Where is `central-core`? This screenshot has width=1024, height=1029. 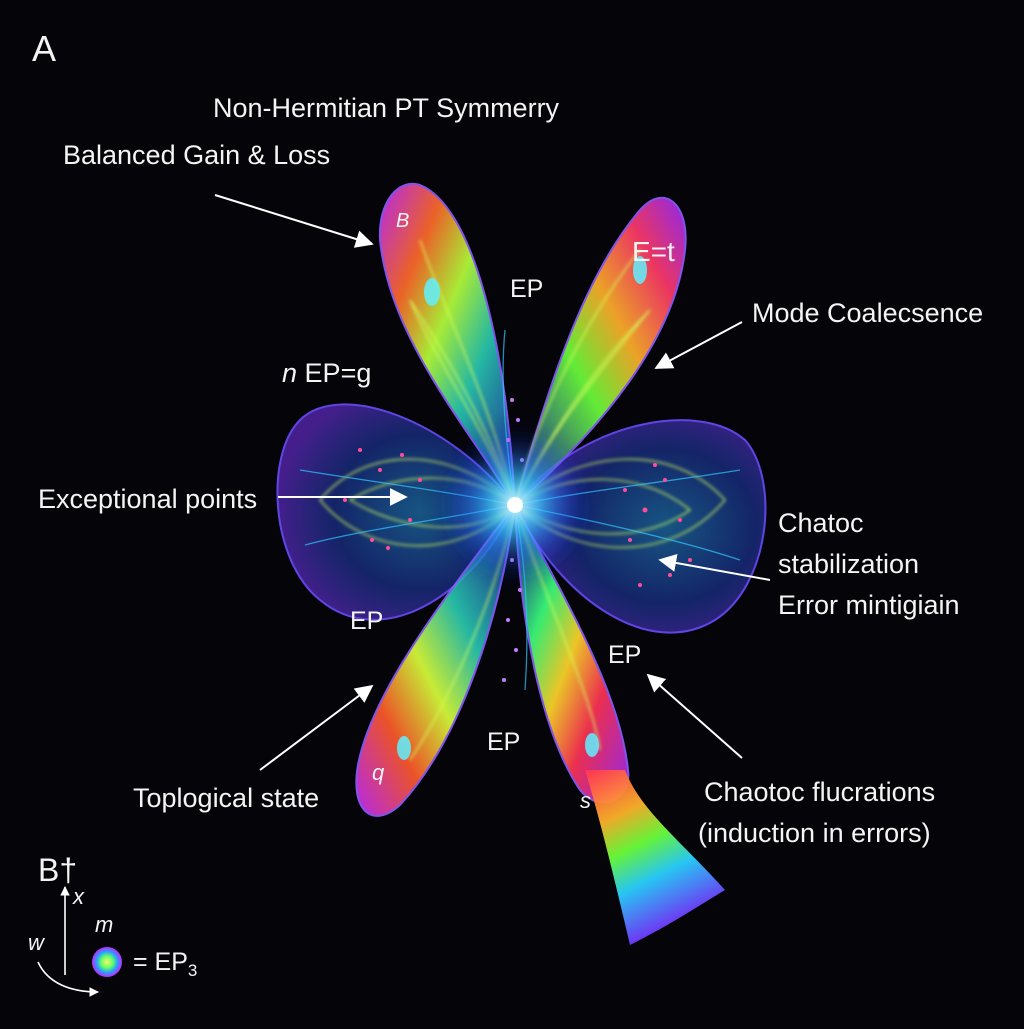 central-core is located at coordinates (515, 505).